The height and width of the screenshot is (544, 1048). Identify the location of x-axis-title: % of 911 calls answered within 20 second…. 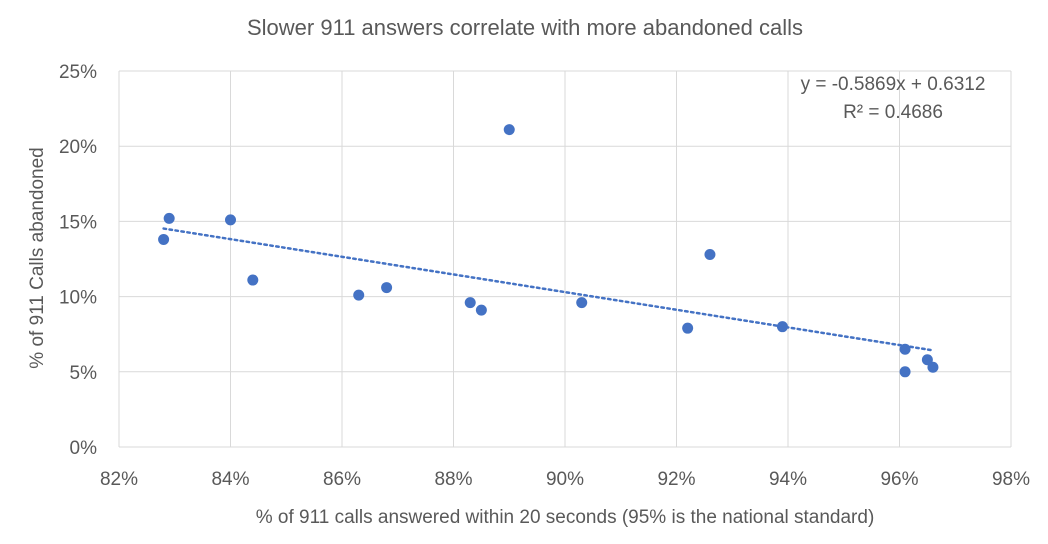
(565, 517).